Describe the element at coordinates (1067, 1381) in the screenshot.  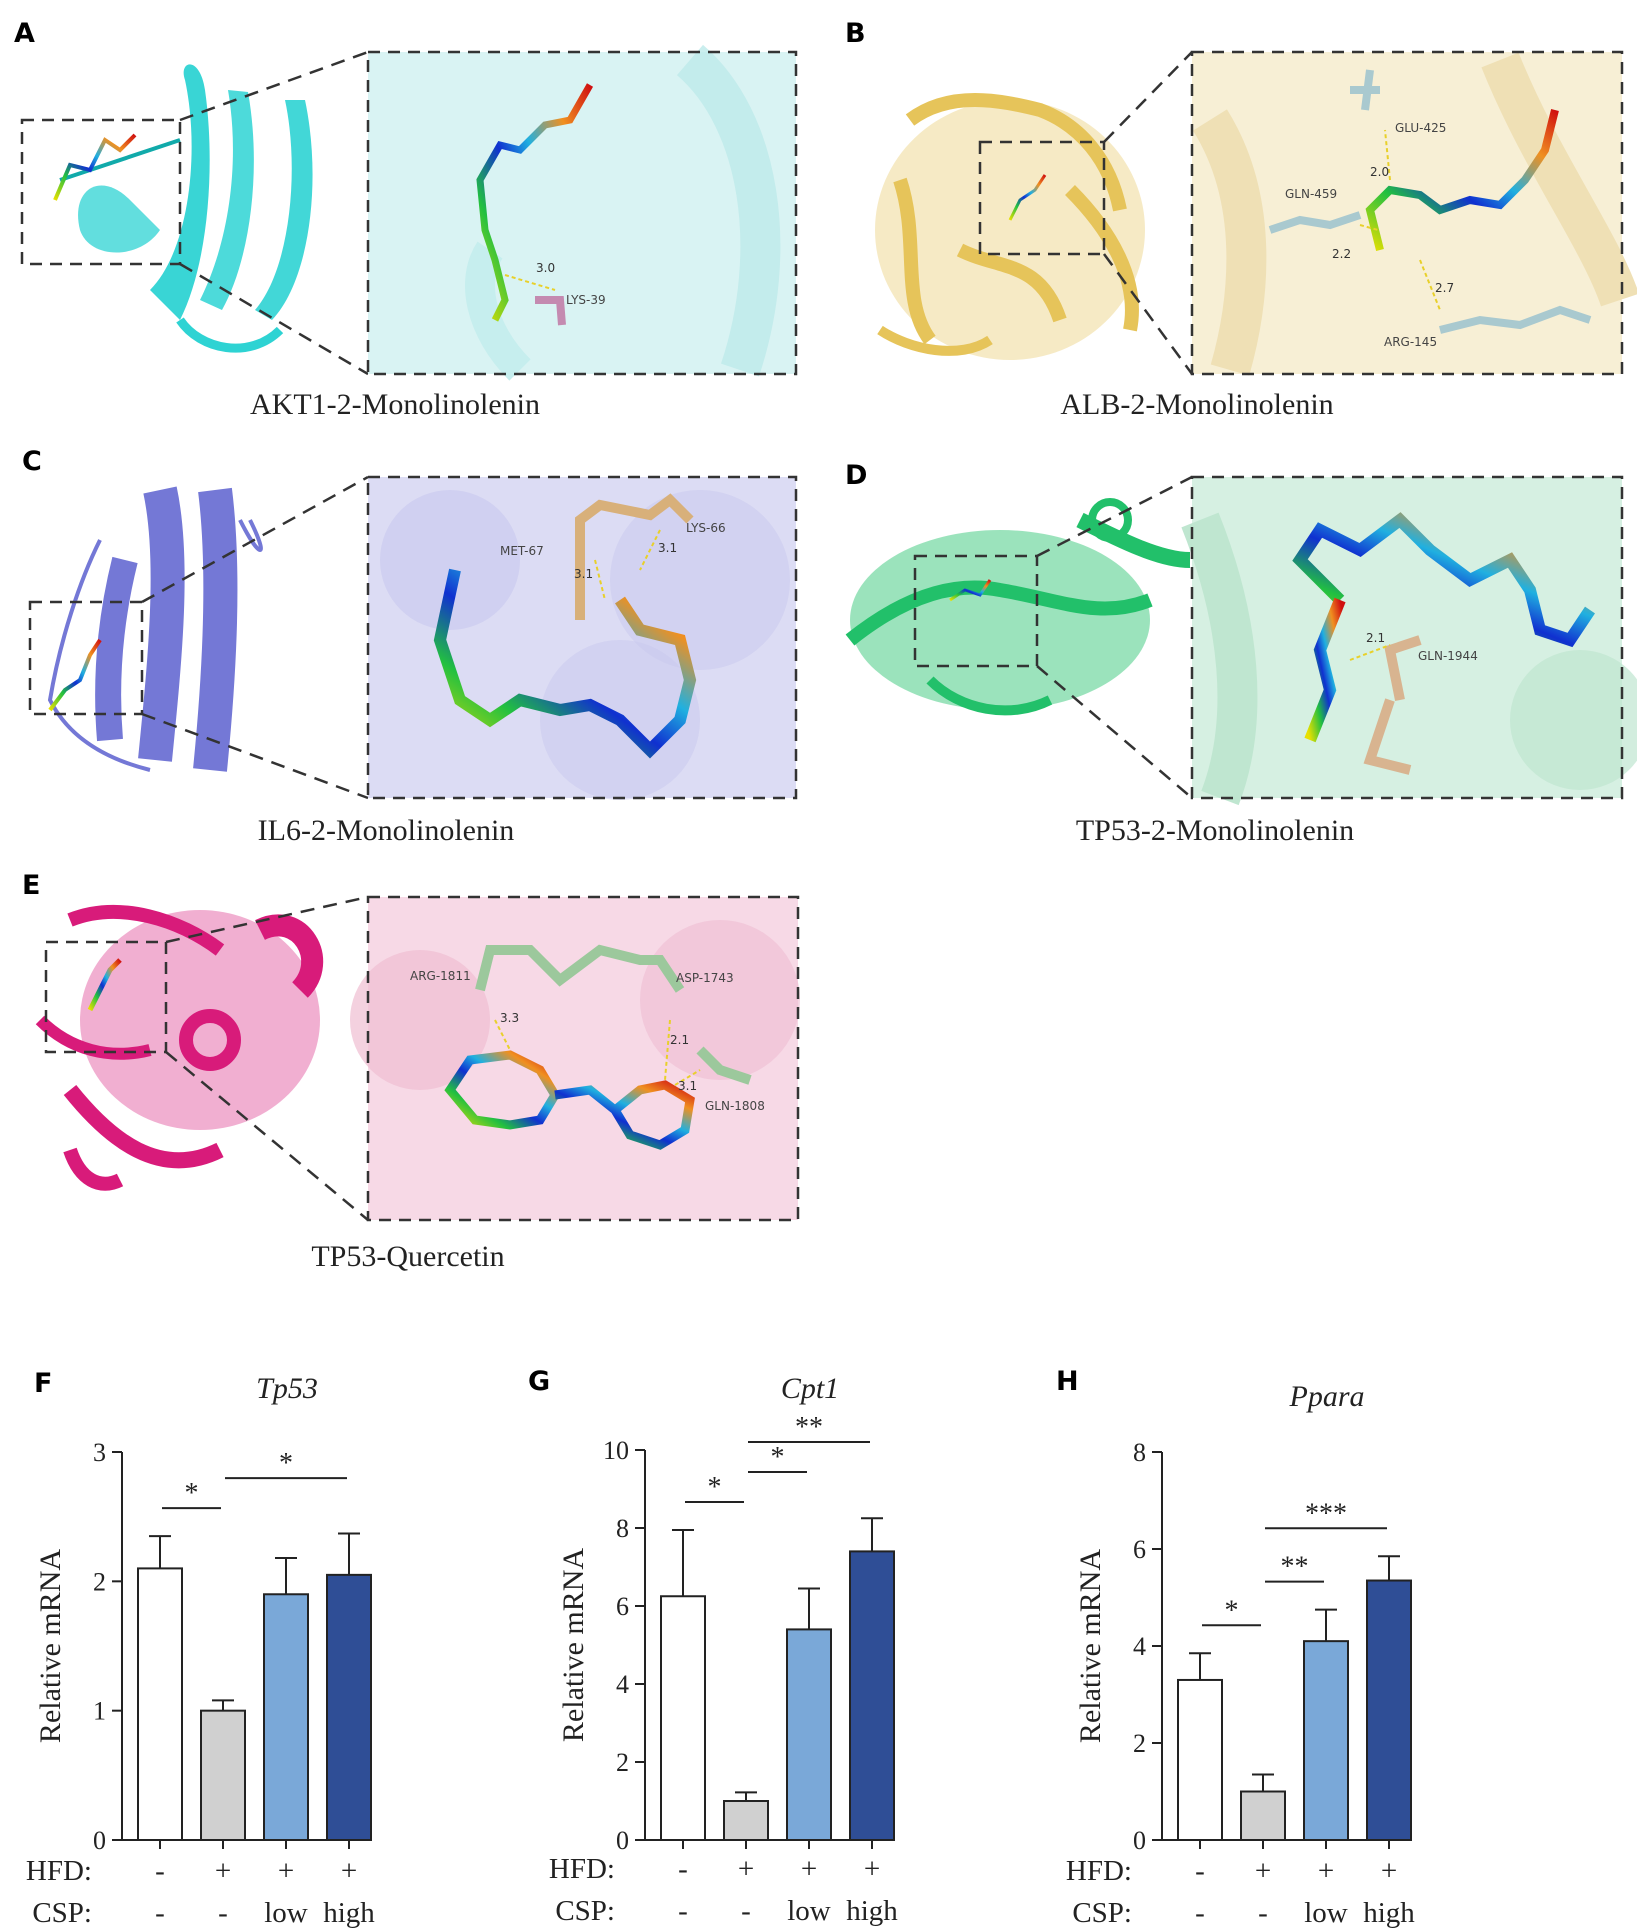
I see `panel-letter-h: H` at that location.